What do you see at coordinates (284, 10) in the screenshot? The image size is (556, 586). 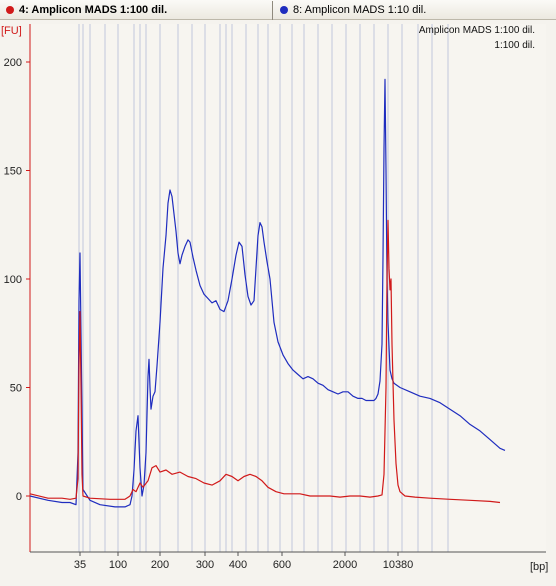 I see `blue-dot-icon` at bounding box center [284, 10].